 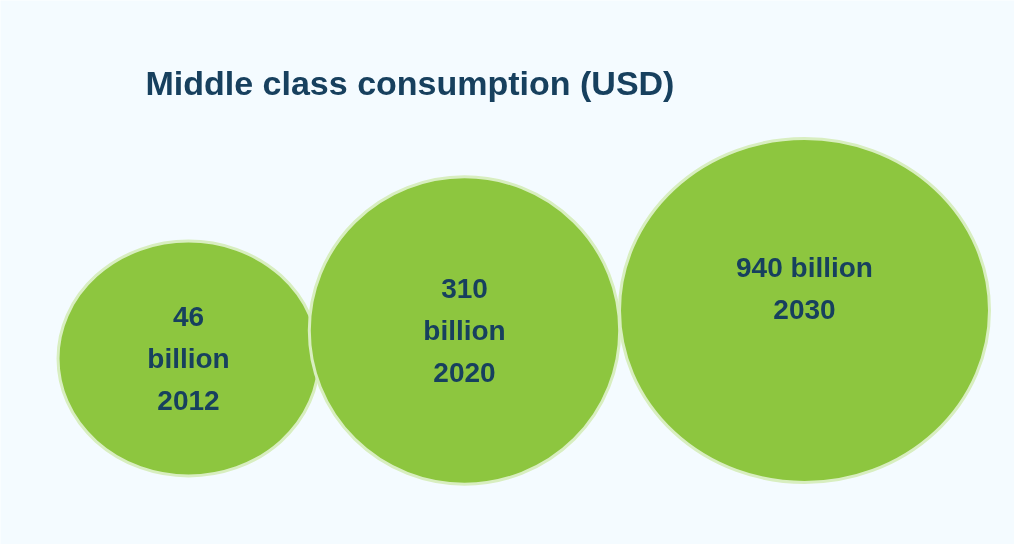 I want to click on category-label: 2012, so click(x=188, y=400).